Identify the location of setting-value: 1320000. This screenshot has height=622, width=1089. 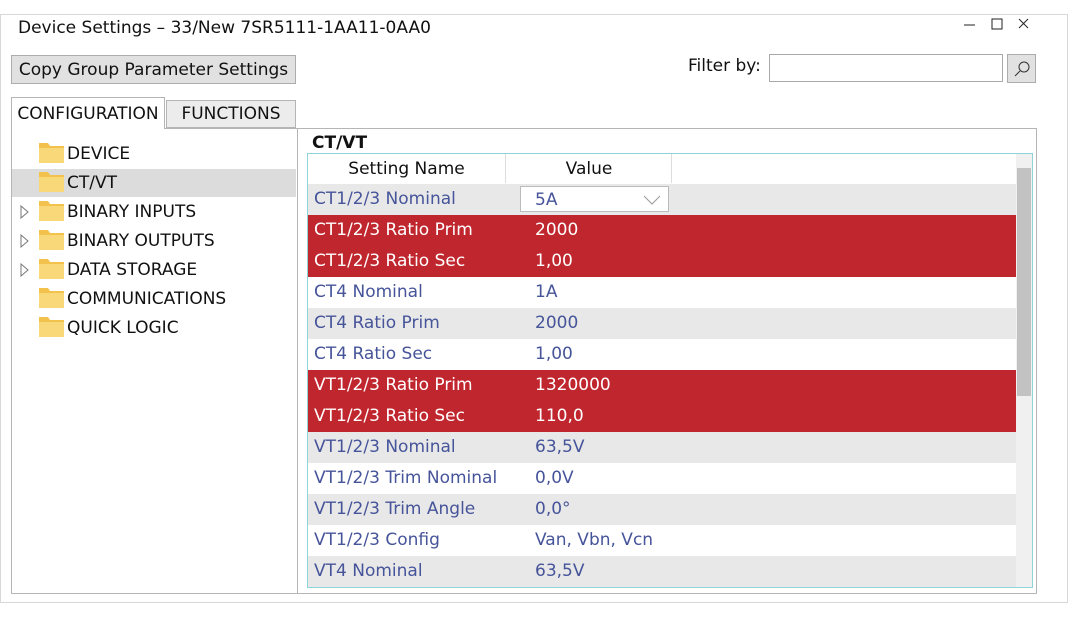
(573, 385).